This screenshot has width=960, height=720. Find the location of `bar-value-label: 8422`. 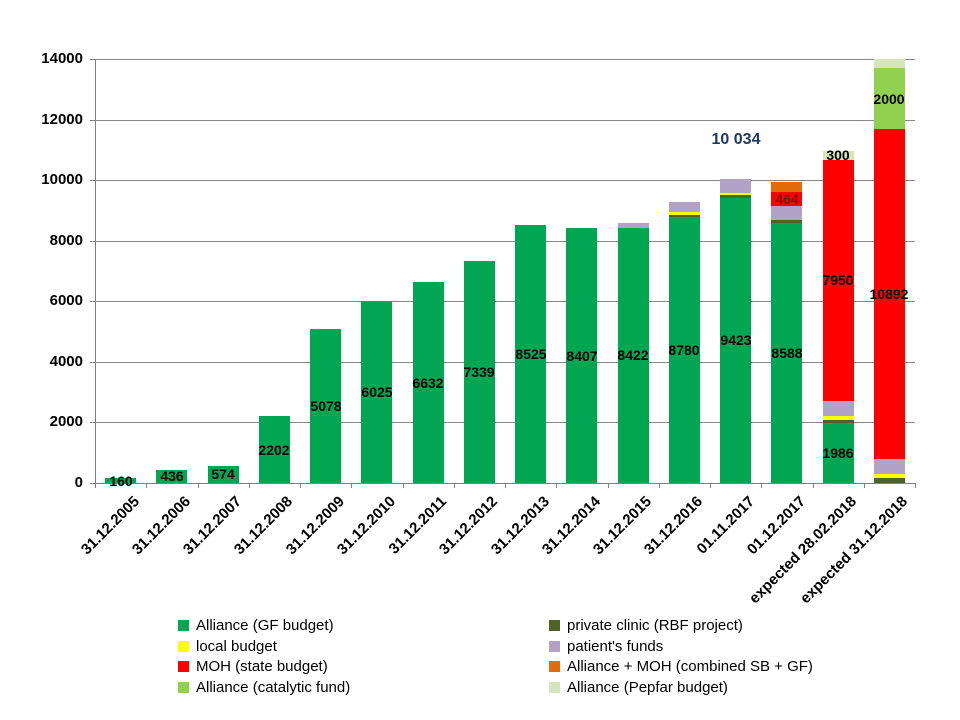

bar-value-label: 8422 is located at coordinates (633, 355).